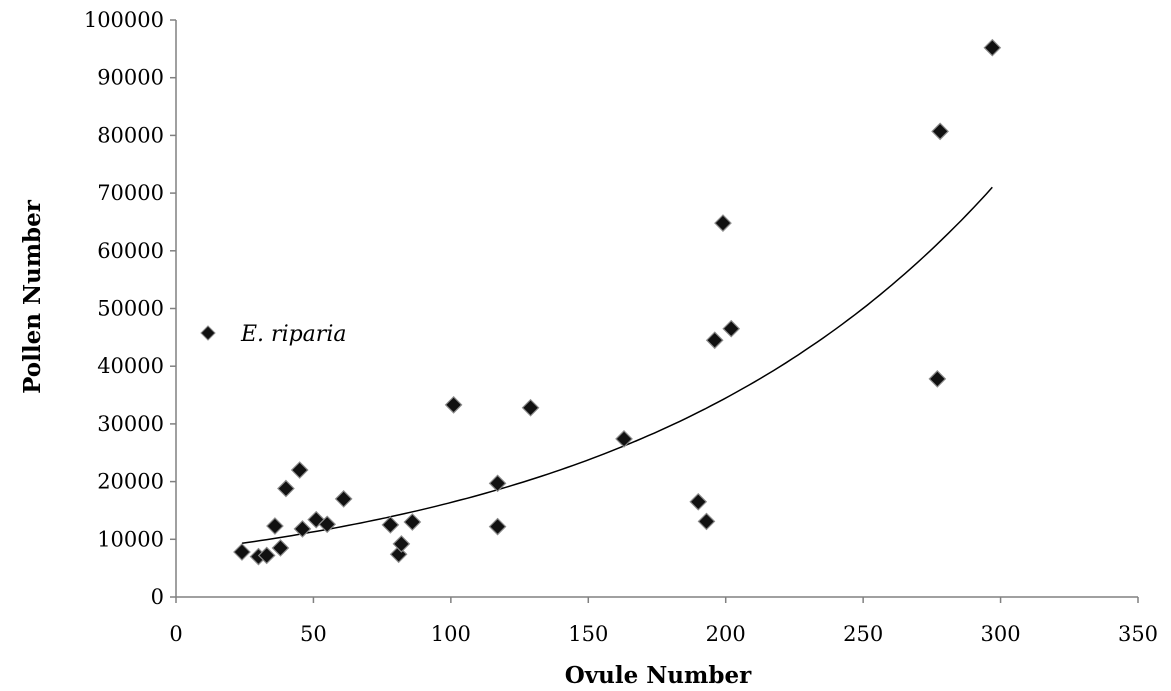 This screenshot has width=1171, height=691. Describe the element at coordinates (208, 333) in the screenshot. I see `legend-marker-diamond` at that location.